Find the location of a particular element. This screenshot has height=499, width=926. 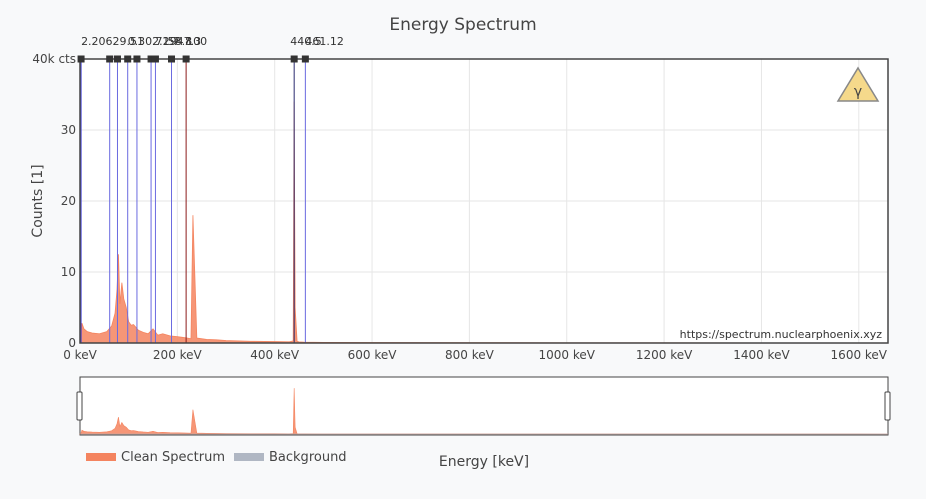

legend-label-background: Background is located at coordinates (308, 457).